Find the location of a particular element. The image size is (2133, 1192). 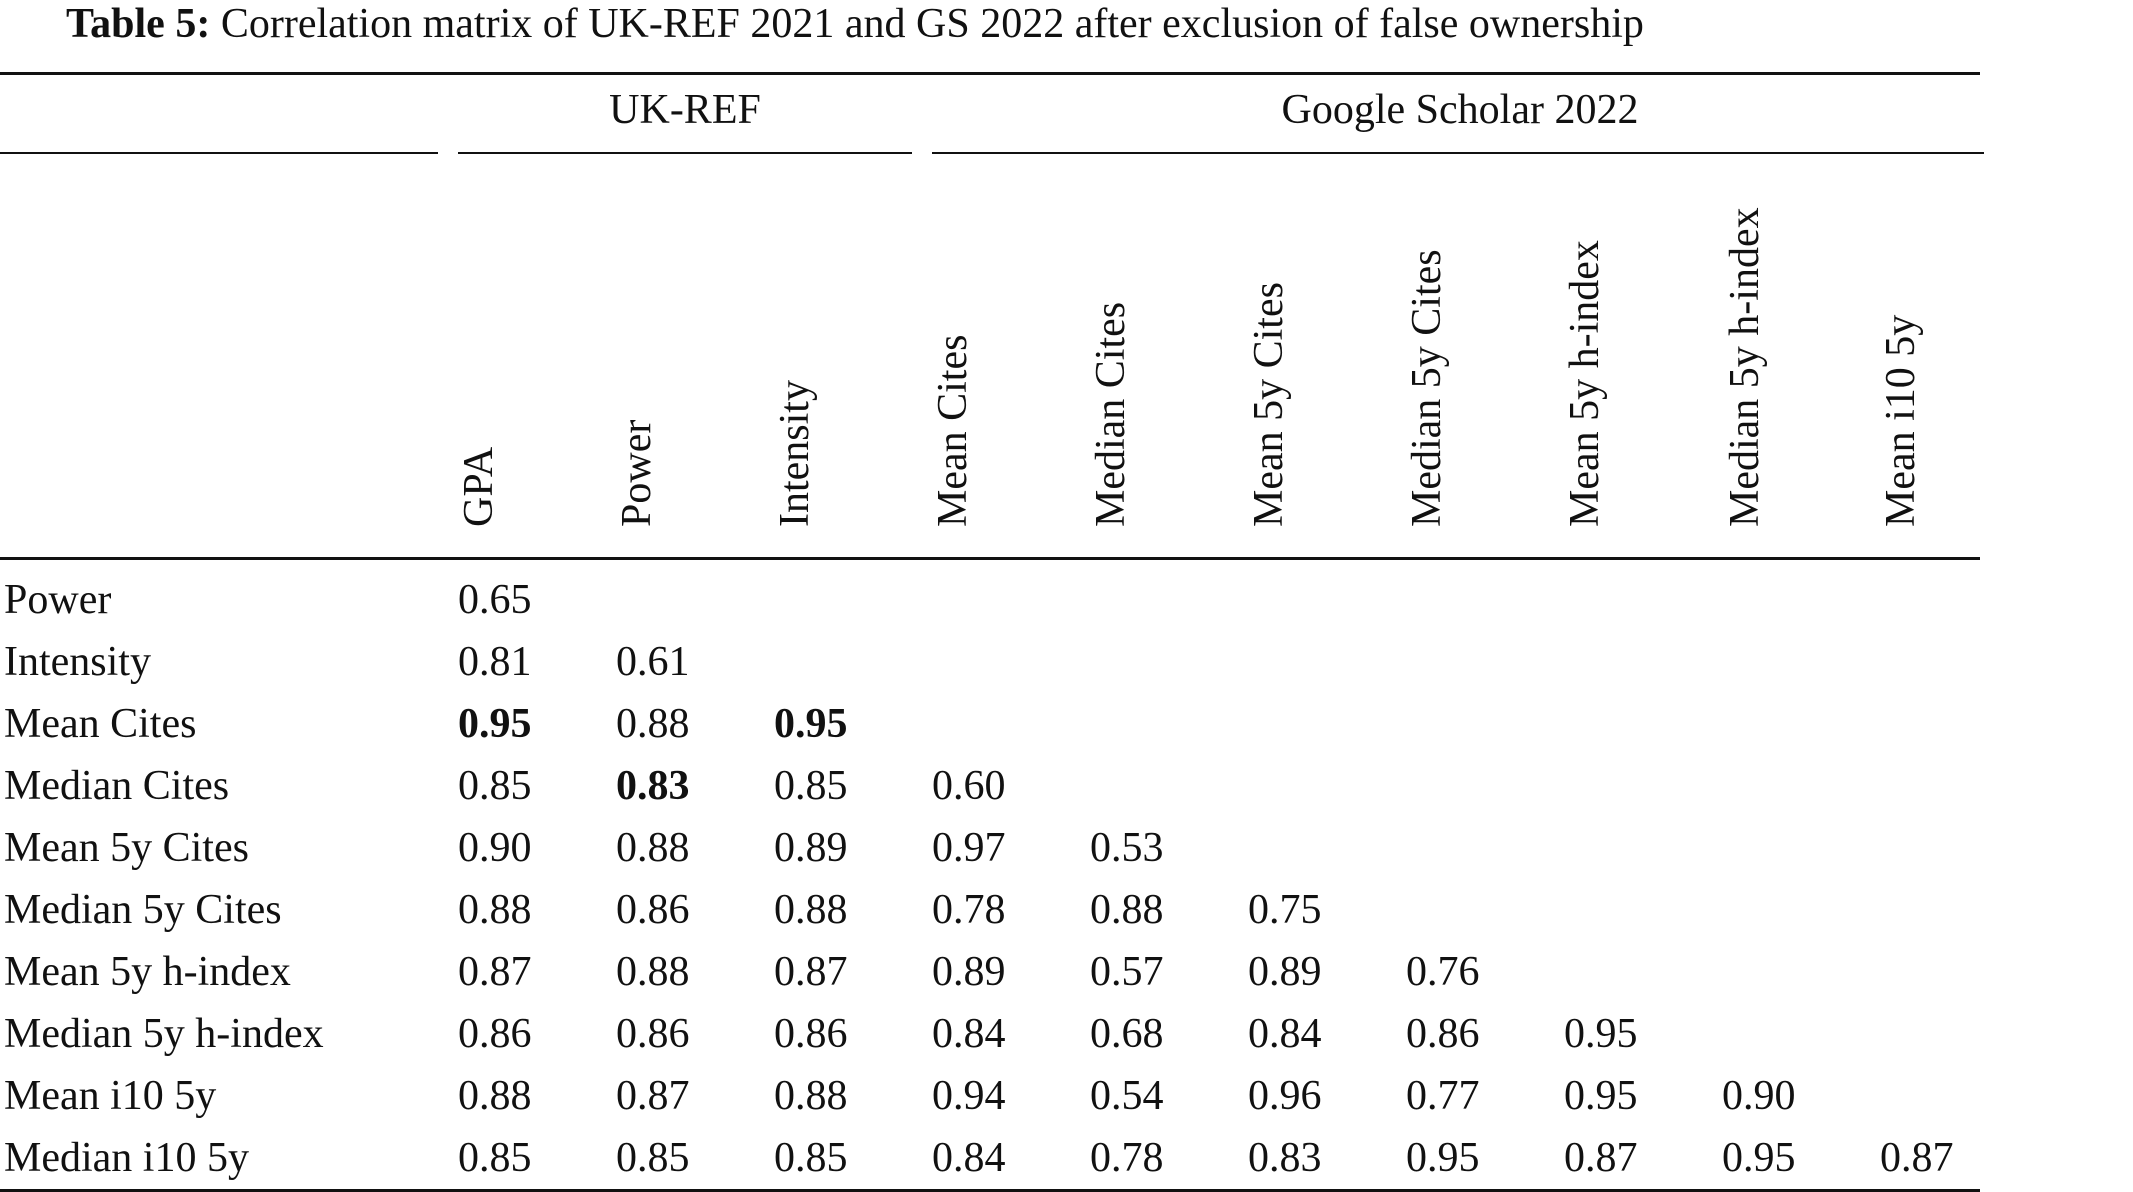

column-header: Mean 5y h-index is located at coordinates (1585, 383).